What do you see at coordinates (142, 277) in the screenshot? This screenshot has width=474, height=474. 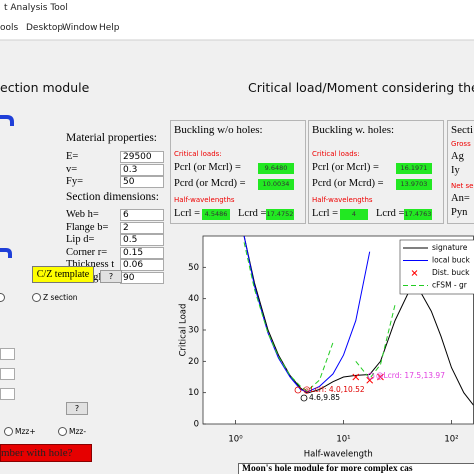 I see `text-input: 90` at bounding box center [142, 277].